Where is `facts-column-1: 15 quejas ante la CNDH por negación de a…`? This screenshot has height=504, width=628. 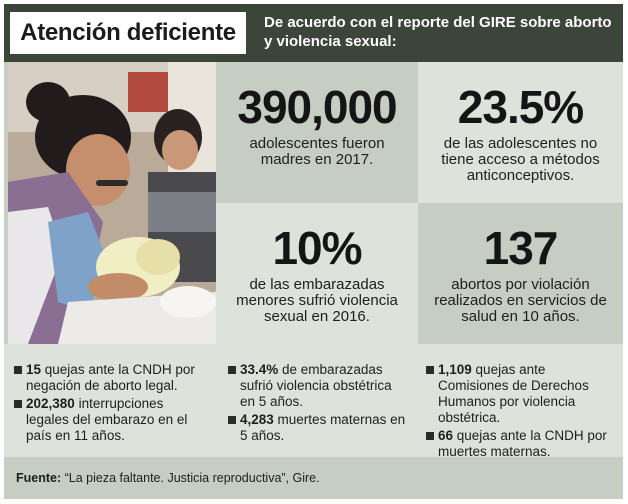
facts-column-1: 15 quejas ante la CNDH por negación de a… is located at coordinates (109, 404).